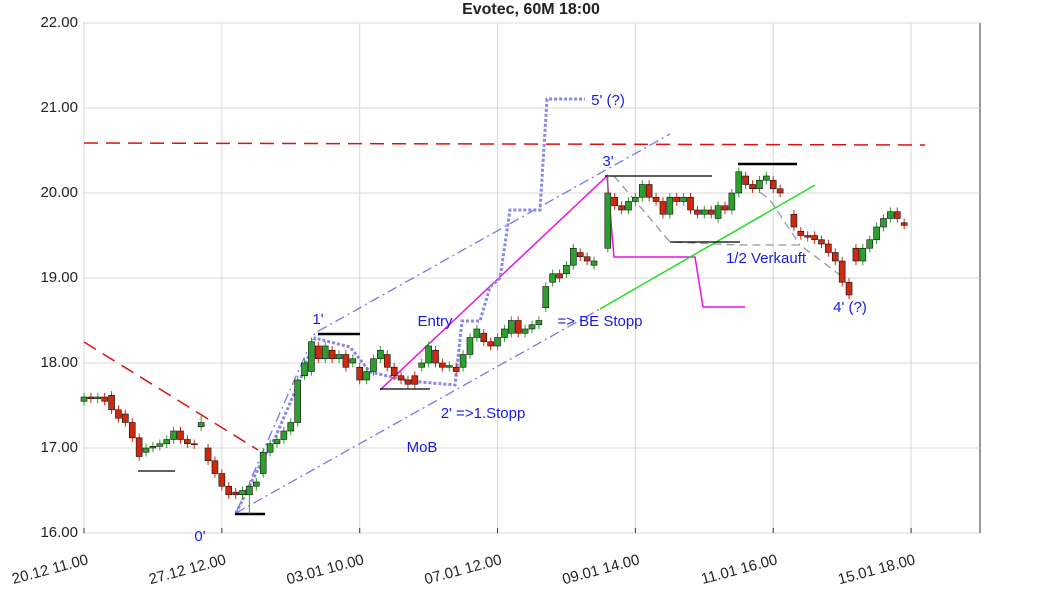  Describe the element at coordinates (531, 9) in the screenshot. I see `chart-title: Evotec, 60M 18:00` at that location.